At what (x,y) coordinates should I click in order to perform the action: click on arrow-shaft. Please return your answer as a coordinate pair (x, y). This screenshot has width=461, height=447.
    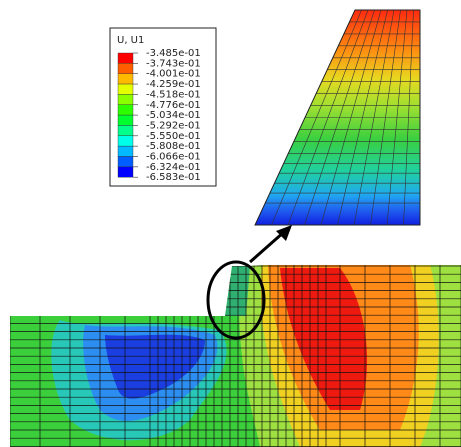
    Looking at the image, I should click on (267, 247).